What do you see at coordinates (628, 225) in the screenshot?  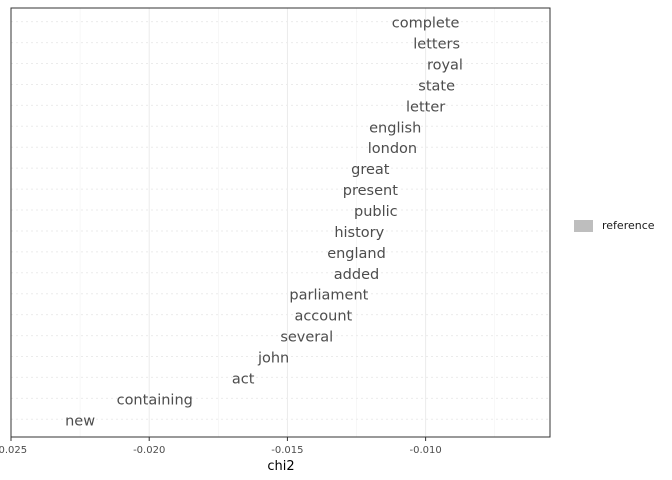 I see `legend-label-reference: reference` at bounding box center [628, 225].